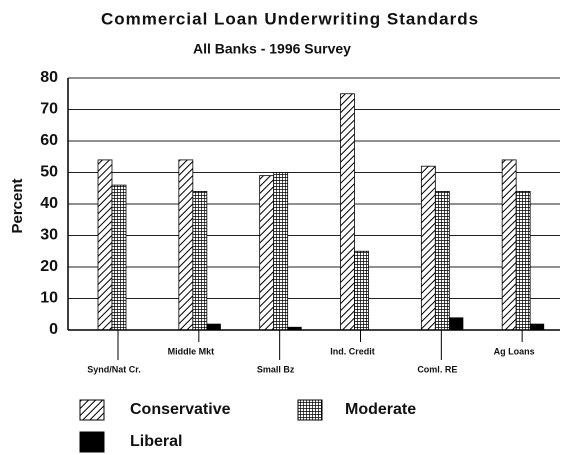 The height and width of the screenshot is (455, 562). I want to click on x-tick-label: Ind. Credit, so click(352, 351).